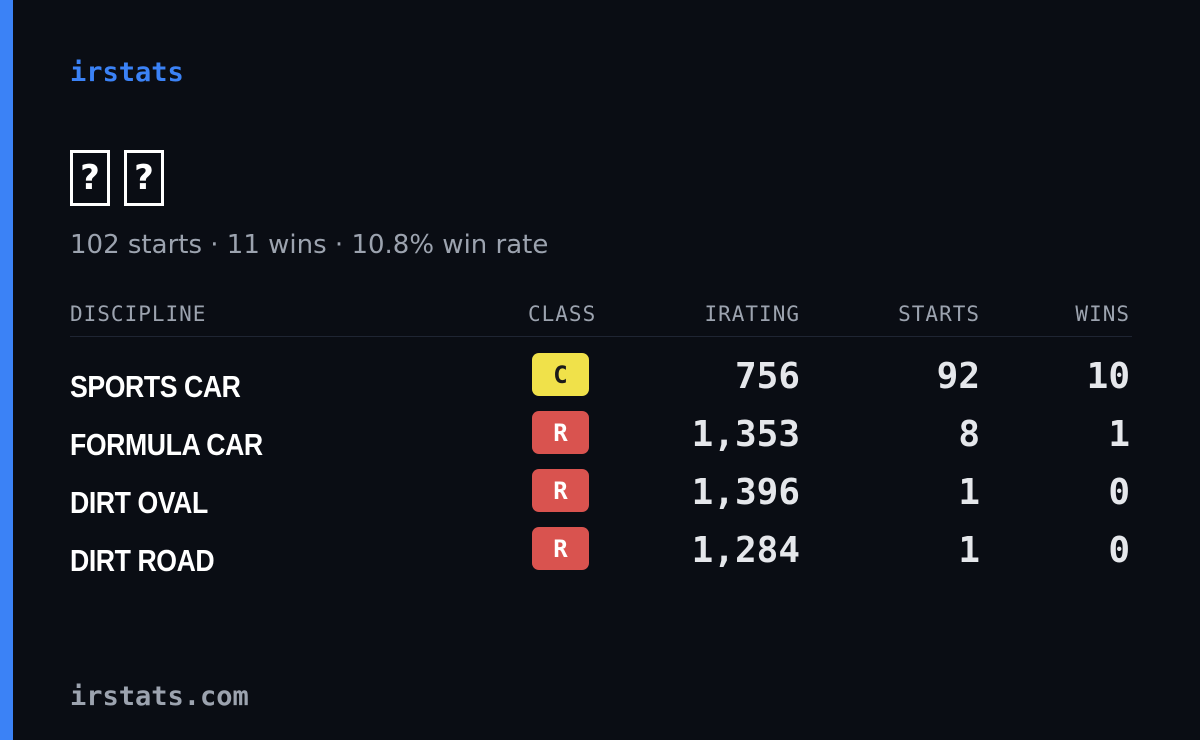 The height and width of the screenshot is (740, 1200). I want to click on irating-value: 1,284, so click(745, 550).